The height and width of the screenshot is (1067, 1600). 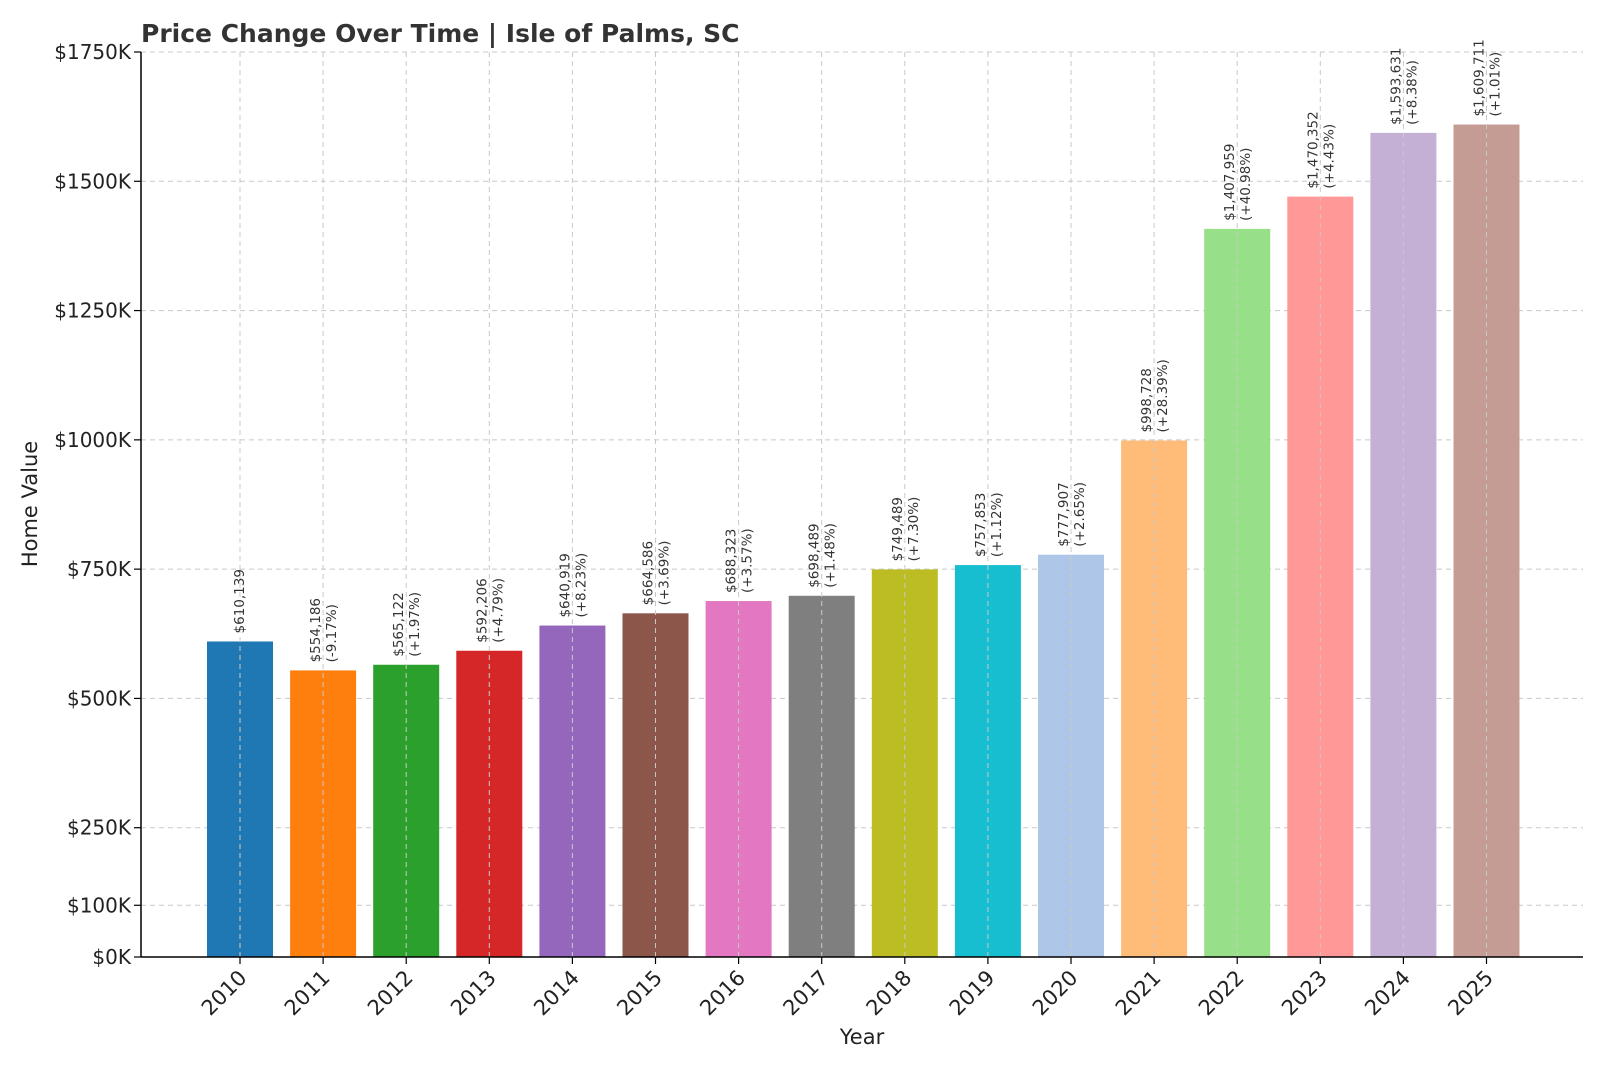 I want to click on value-label-2021: $998,728, so click(x=1147, y=400).